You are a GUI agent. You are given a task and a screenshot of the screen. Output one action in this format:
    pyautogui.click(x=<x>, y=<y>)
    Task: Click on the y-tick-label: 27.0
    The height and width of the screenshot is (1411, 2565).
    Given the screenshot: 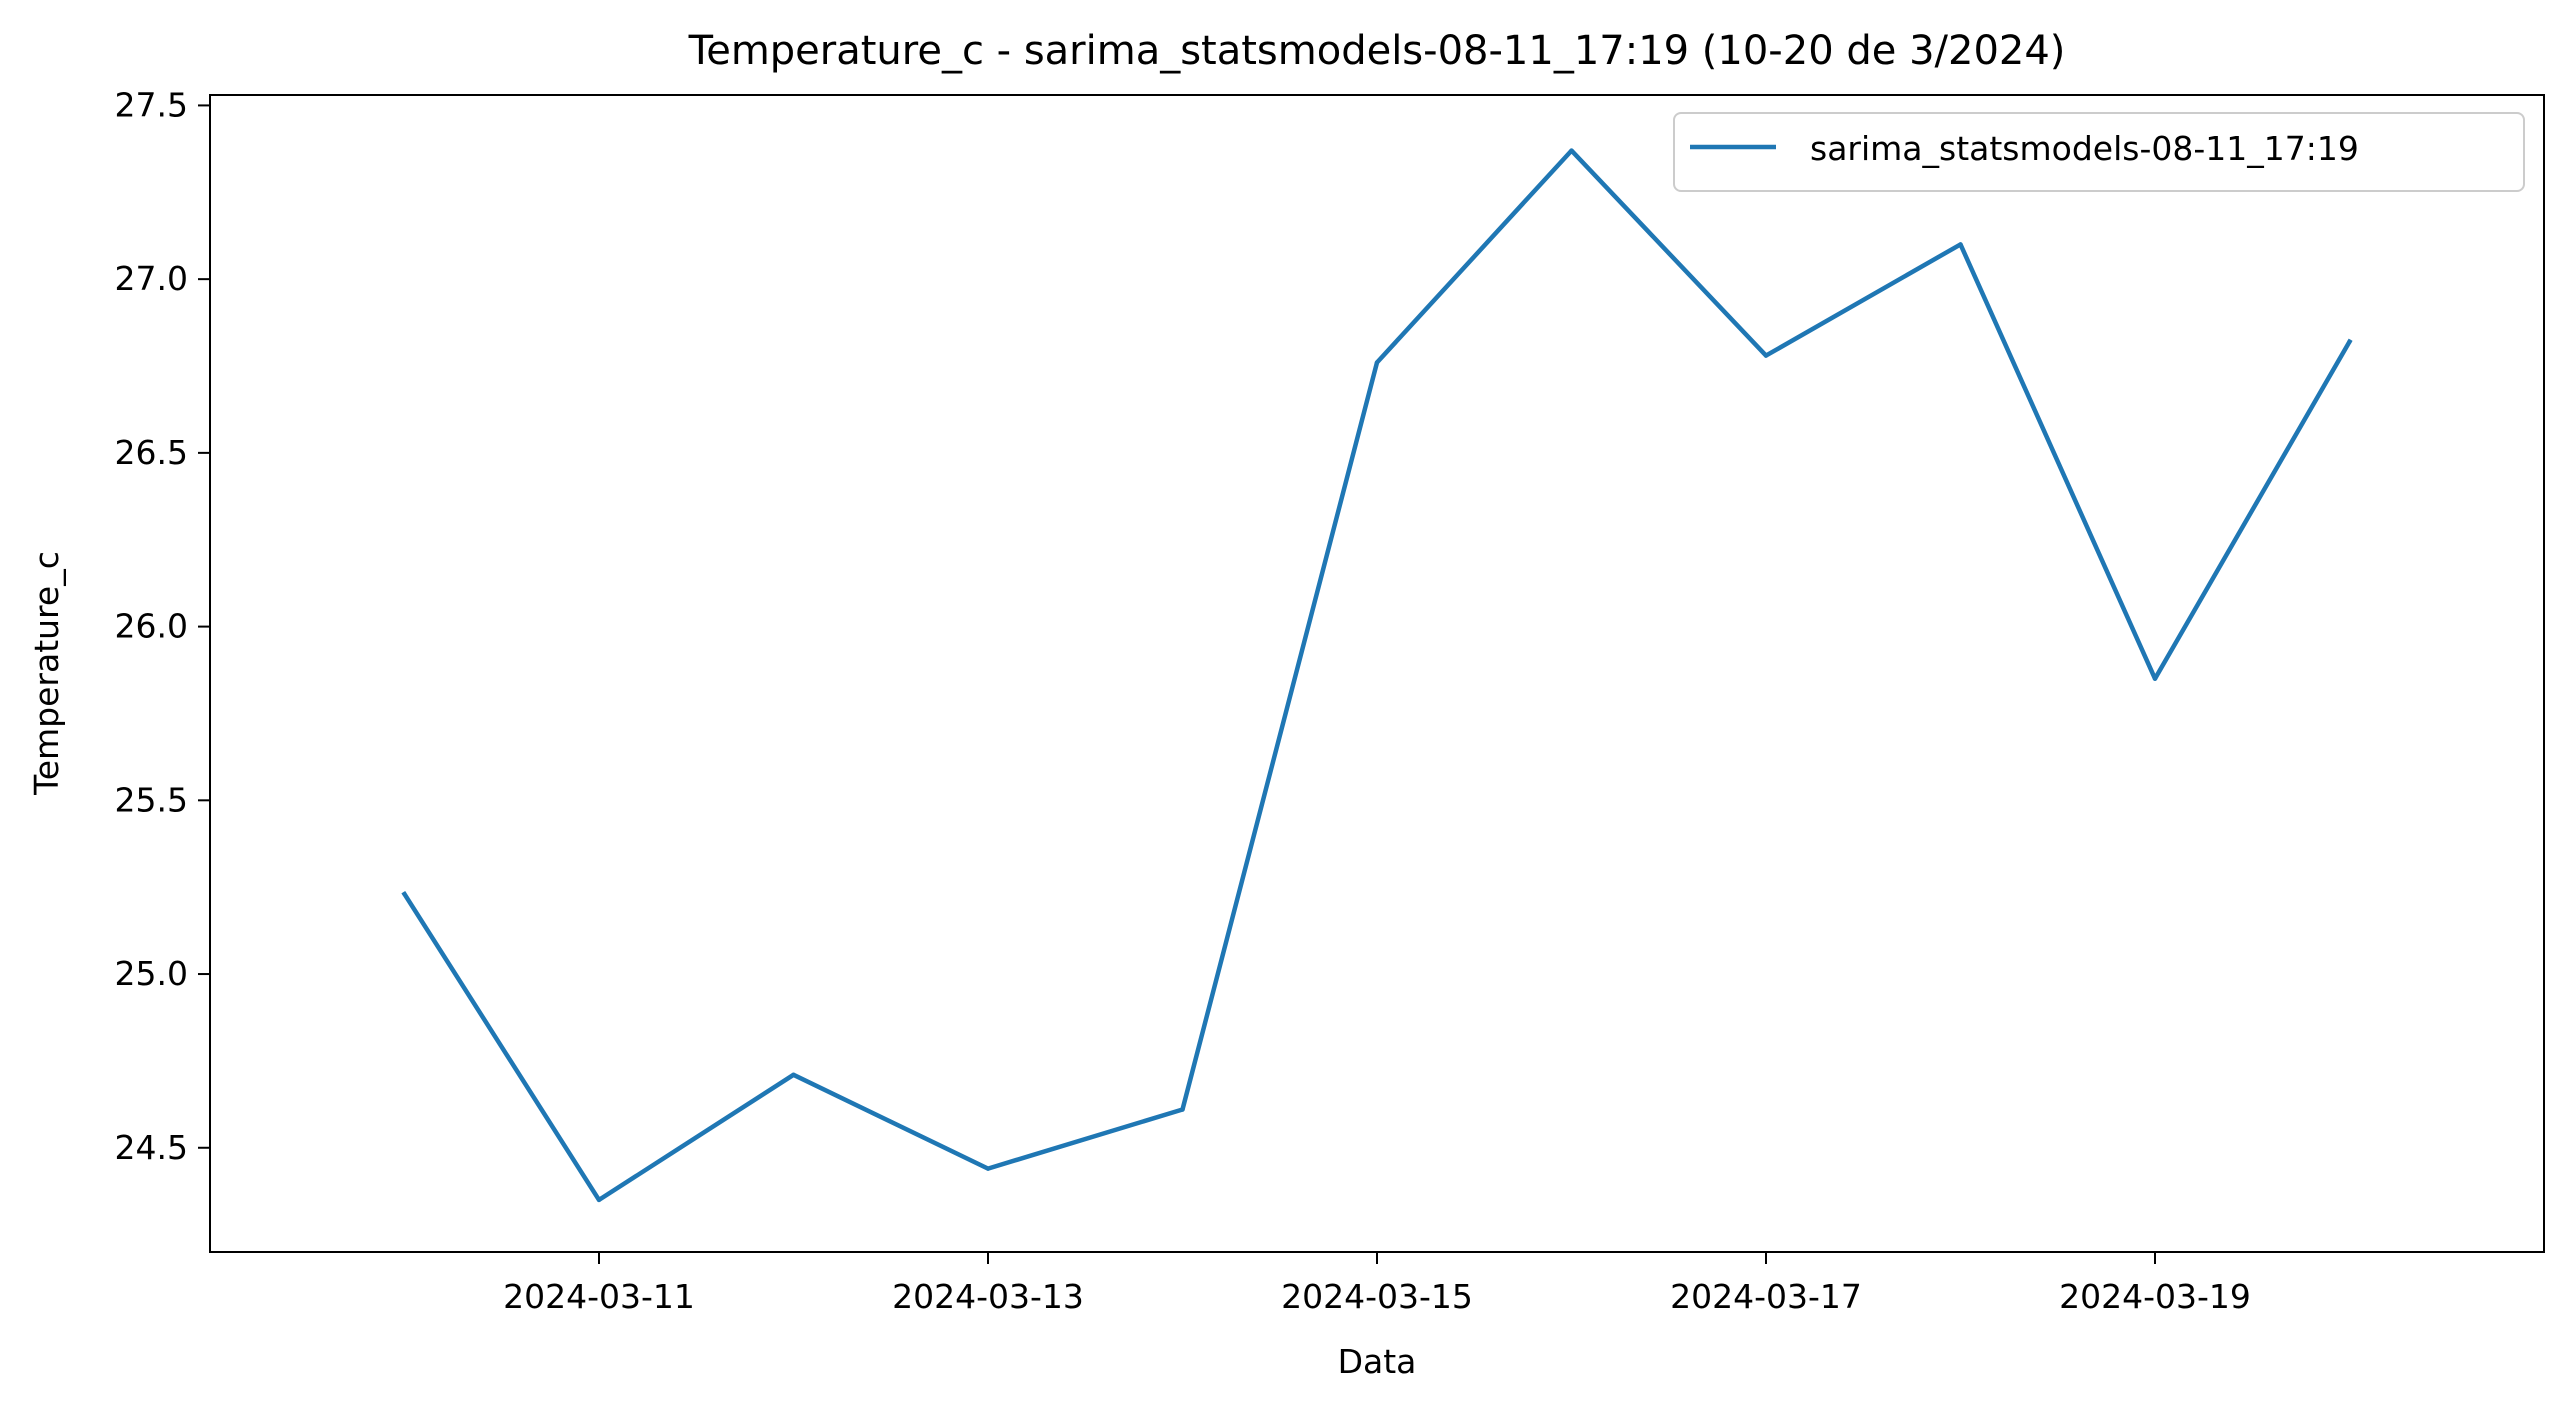 What is the action you would take?
    pyautogui.click(x=151, y=278)
    